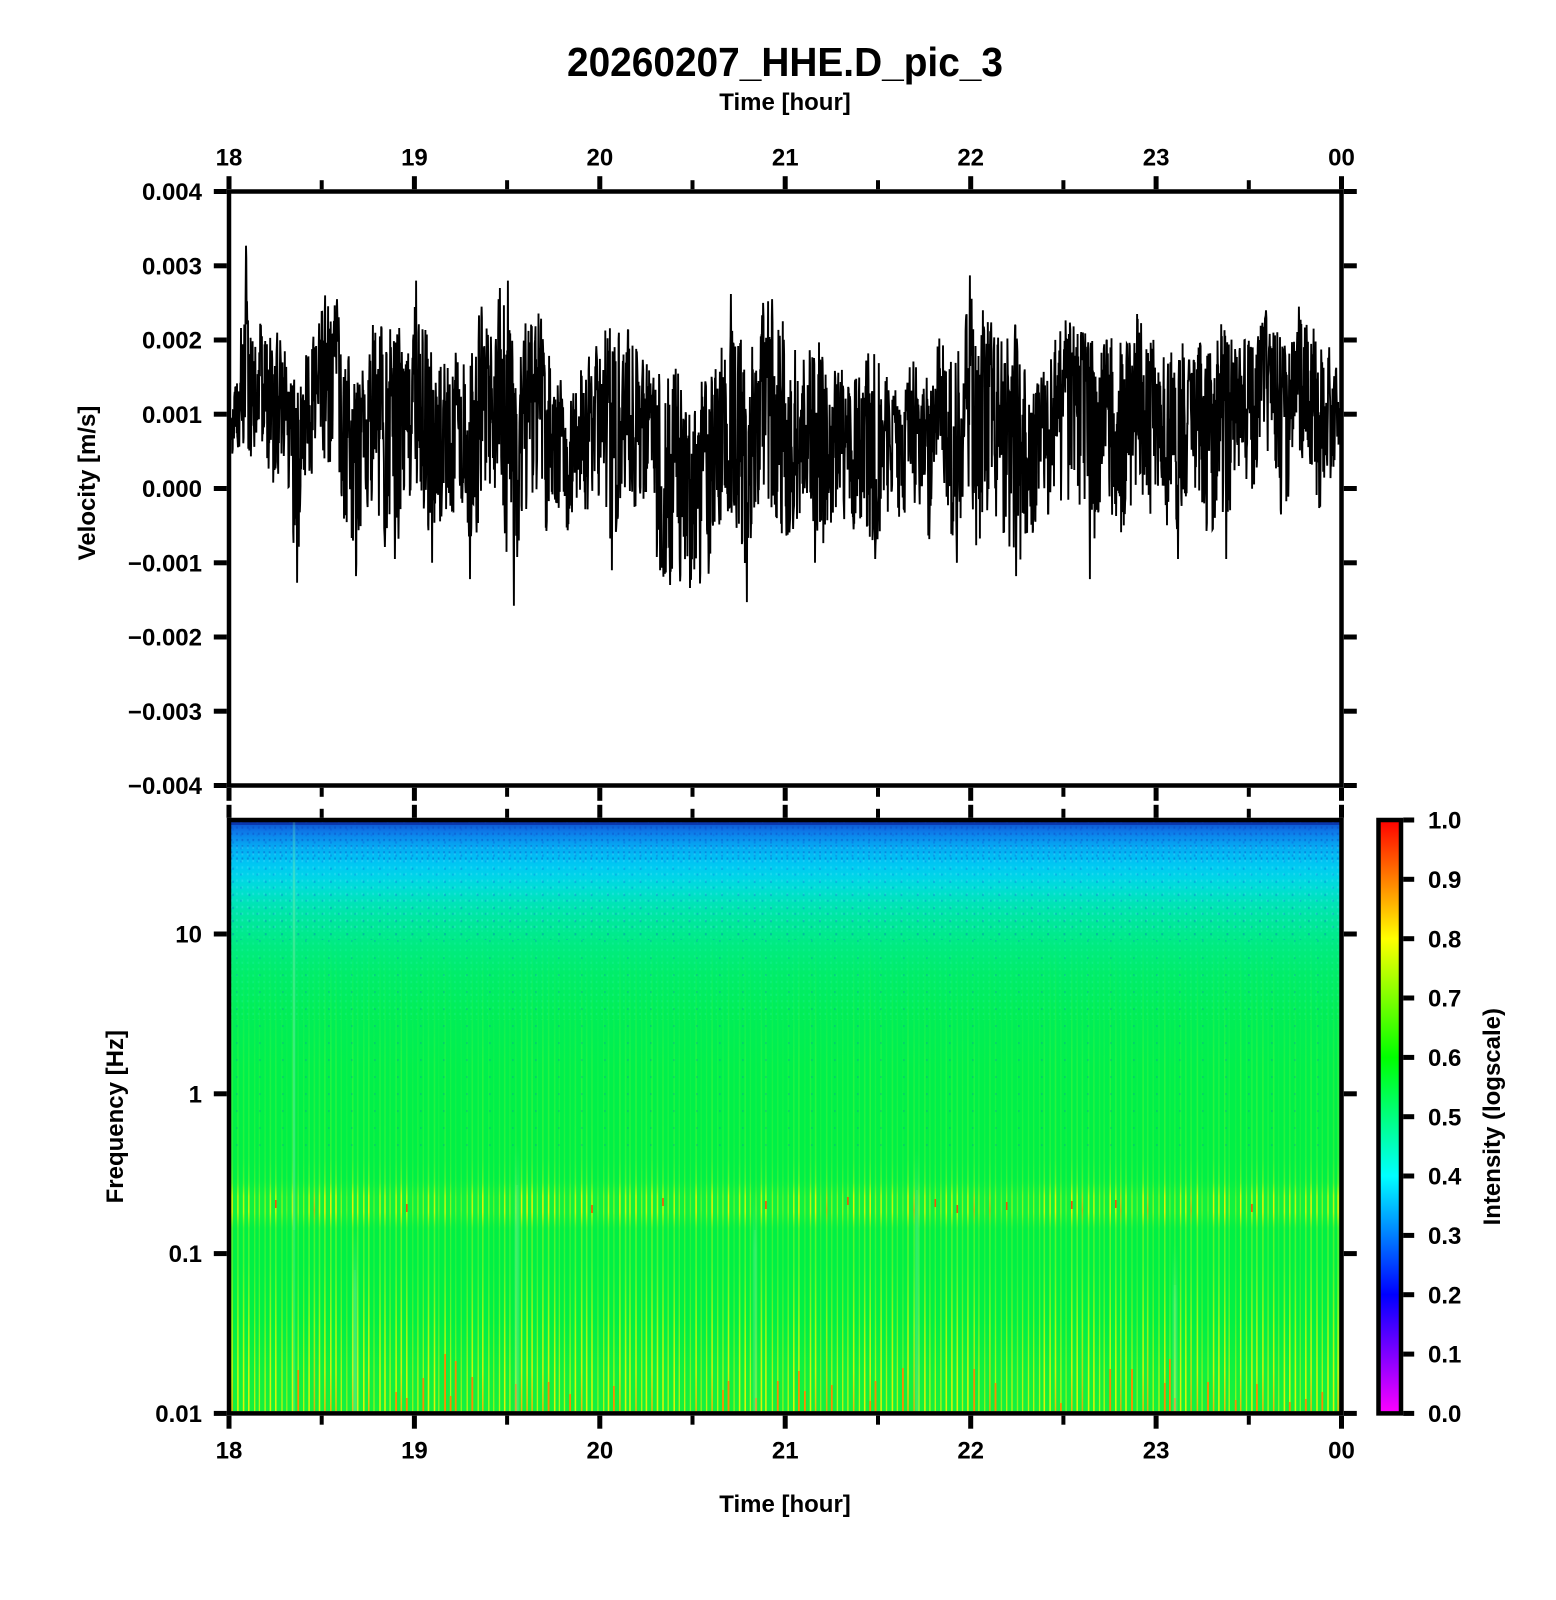 This screenshot has width=1556, height=1600. What do you see at coordinates (1444, 1295) in the screenshot?
I see `svg-text: 0.2` at bounding box center [1444, 1295].